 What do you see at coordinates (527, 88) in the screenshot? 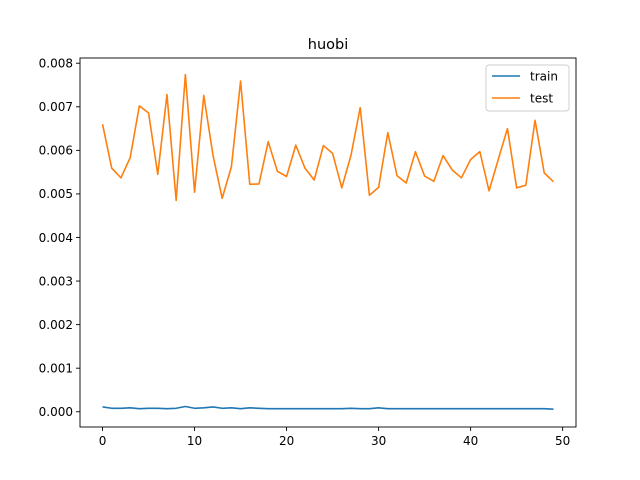
I see `legend: train test` at bounding box center [527, 88].